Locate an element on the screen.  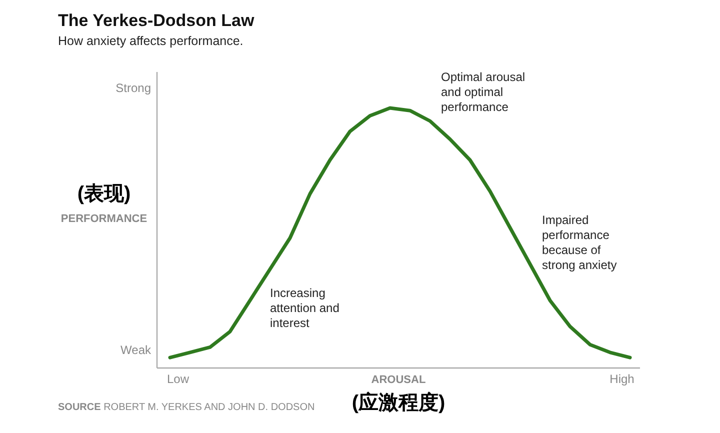
chart-title: The Yerkes-Dodson Law is located at coordinates (156, 20).